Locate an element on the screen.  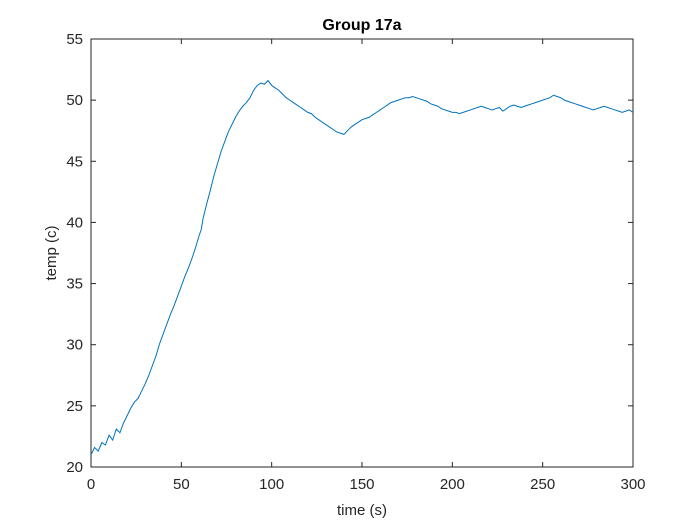
x-tick-label: 0 is located at coordinates (91, 484).